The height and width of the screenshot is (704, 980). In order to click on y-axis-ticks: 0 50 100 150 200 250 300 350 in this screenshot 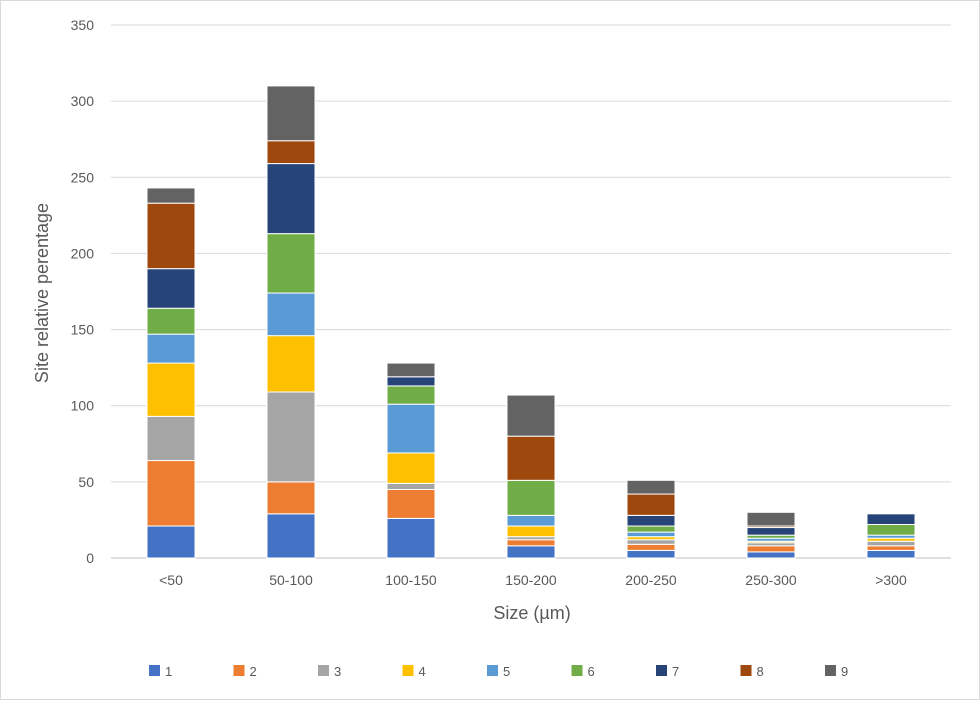, I will do `click(83, 291)`.